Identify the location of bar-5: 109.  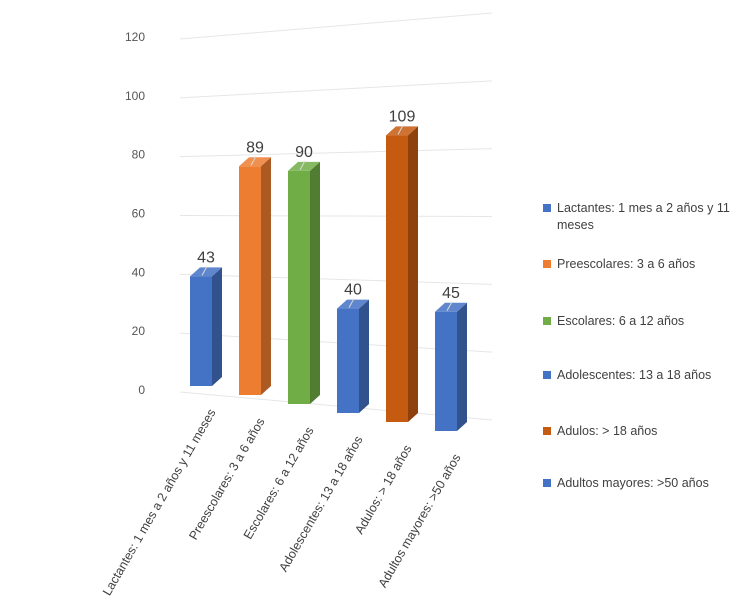
(402, 265).